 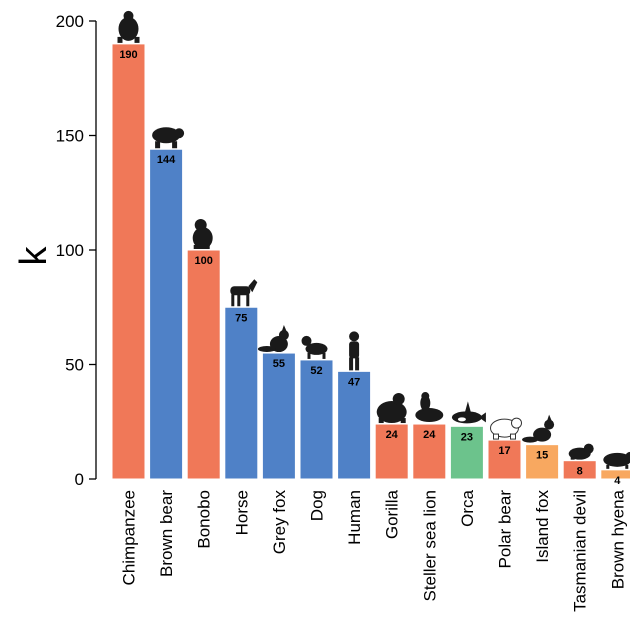 What do you see at coordinates (204, 261) in the screenshot?
I see `value-label-bonobo: 100` at bounding box center [204, 261].